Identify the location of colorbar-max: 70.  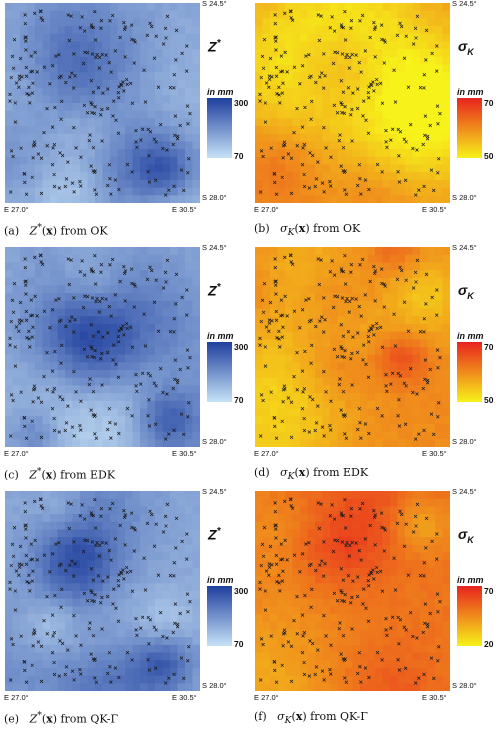
(489, 103).